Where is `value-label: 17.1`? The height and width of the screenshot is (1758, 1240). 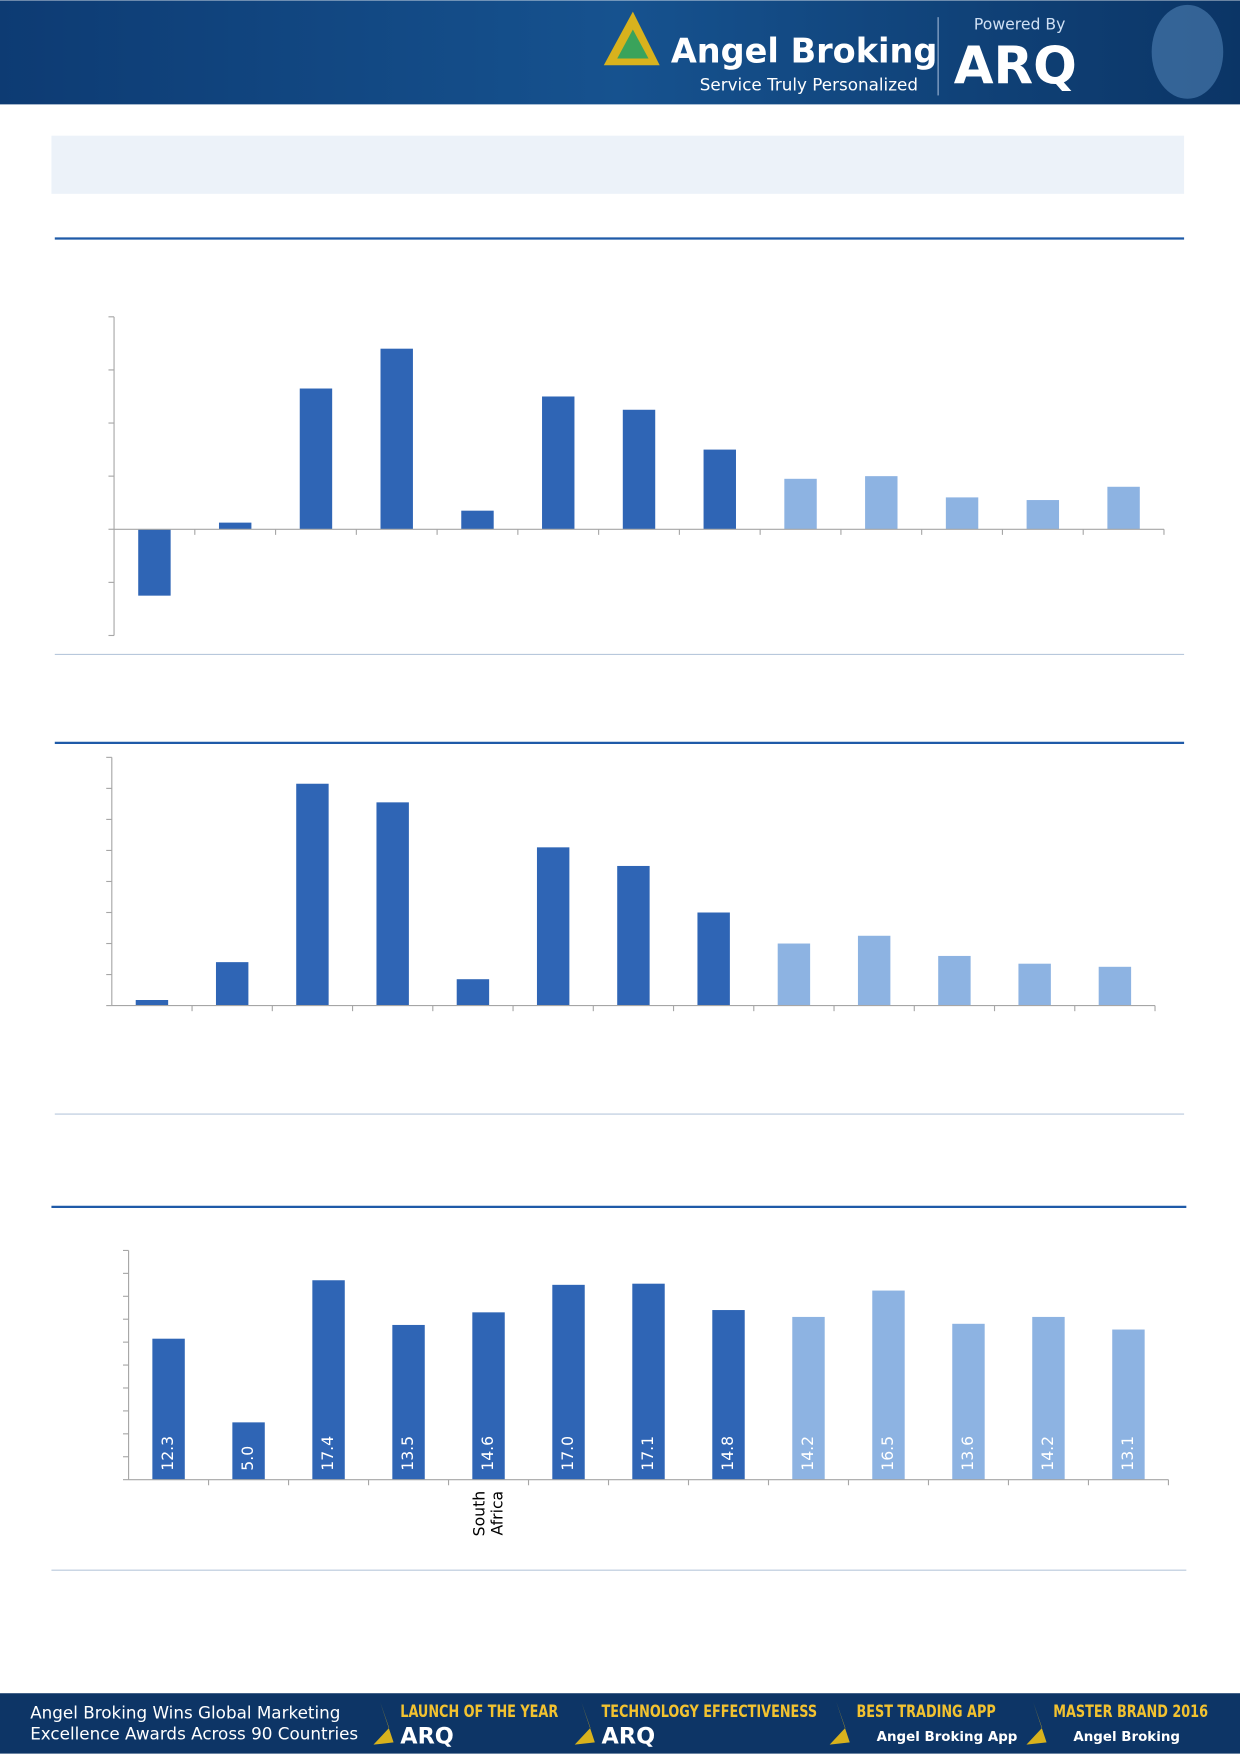 value-label: 17.1 is located at coordinates (647, 1453).